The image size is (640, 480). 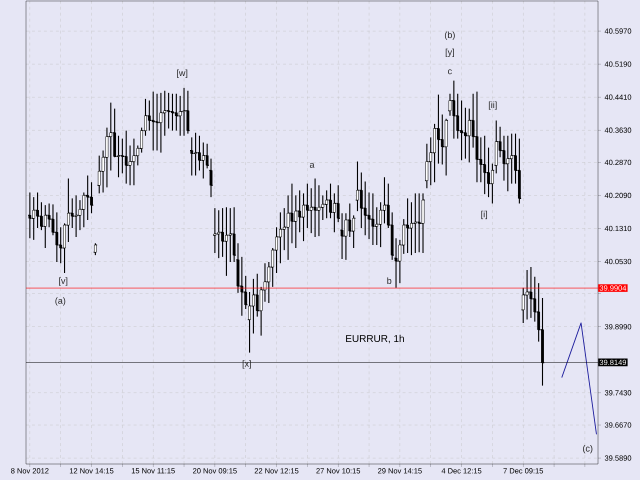 What do you see at coordinates (375, 339) in the screenshot?
I see `text: EURRUR, 1h` at bounding box center [375, 339].